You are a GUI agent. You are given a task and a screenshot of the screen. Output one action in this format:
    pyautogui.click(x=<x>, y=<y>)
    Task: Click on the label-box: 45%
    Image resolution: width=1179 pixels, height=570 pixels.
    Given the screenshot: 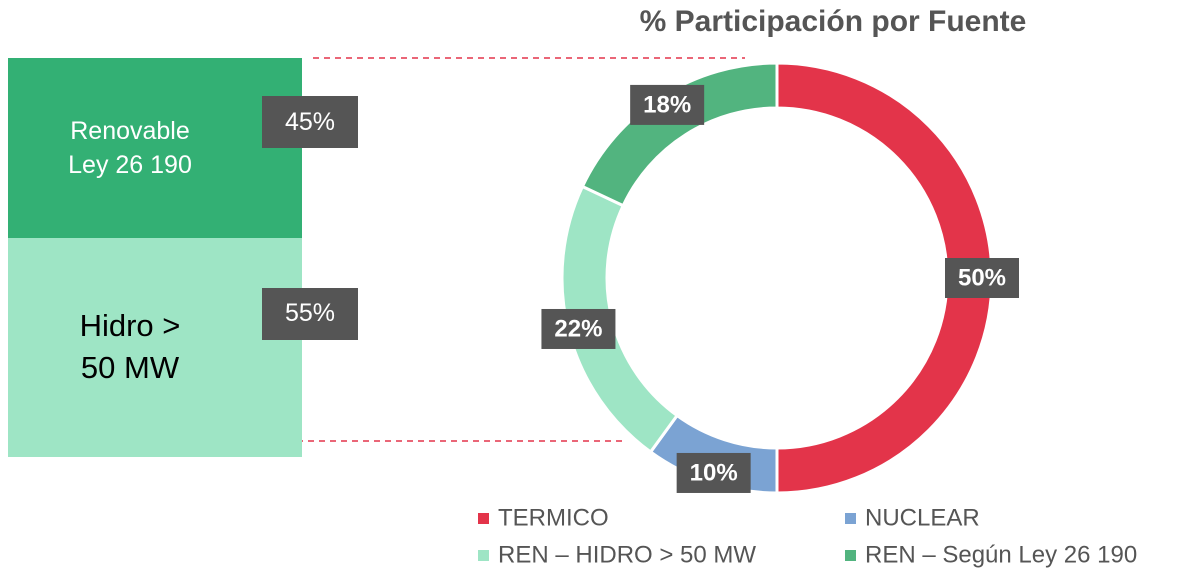 What is the action you would take?
    pyautogui.click(x=310, y=122)
    